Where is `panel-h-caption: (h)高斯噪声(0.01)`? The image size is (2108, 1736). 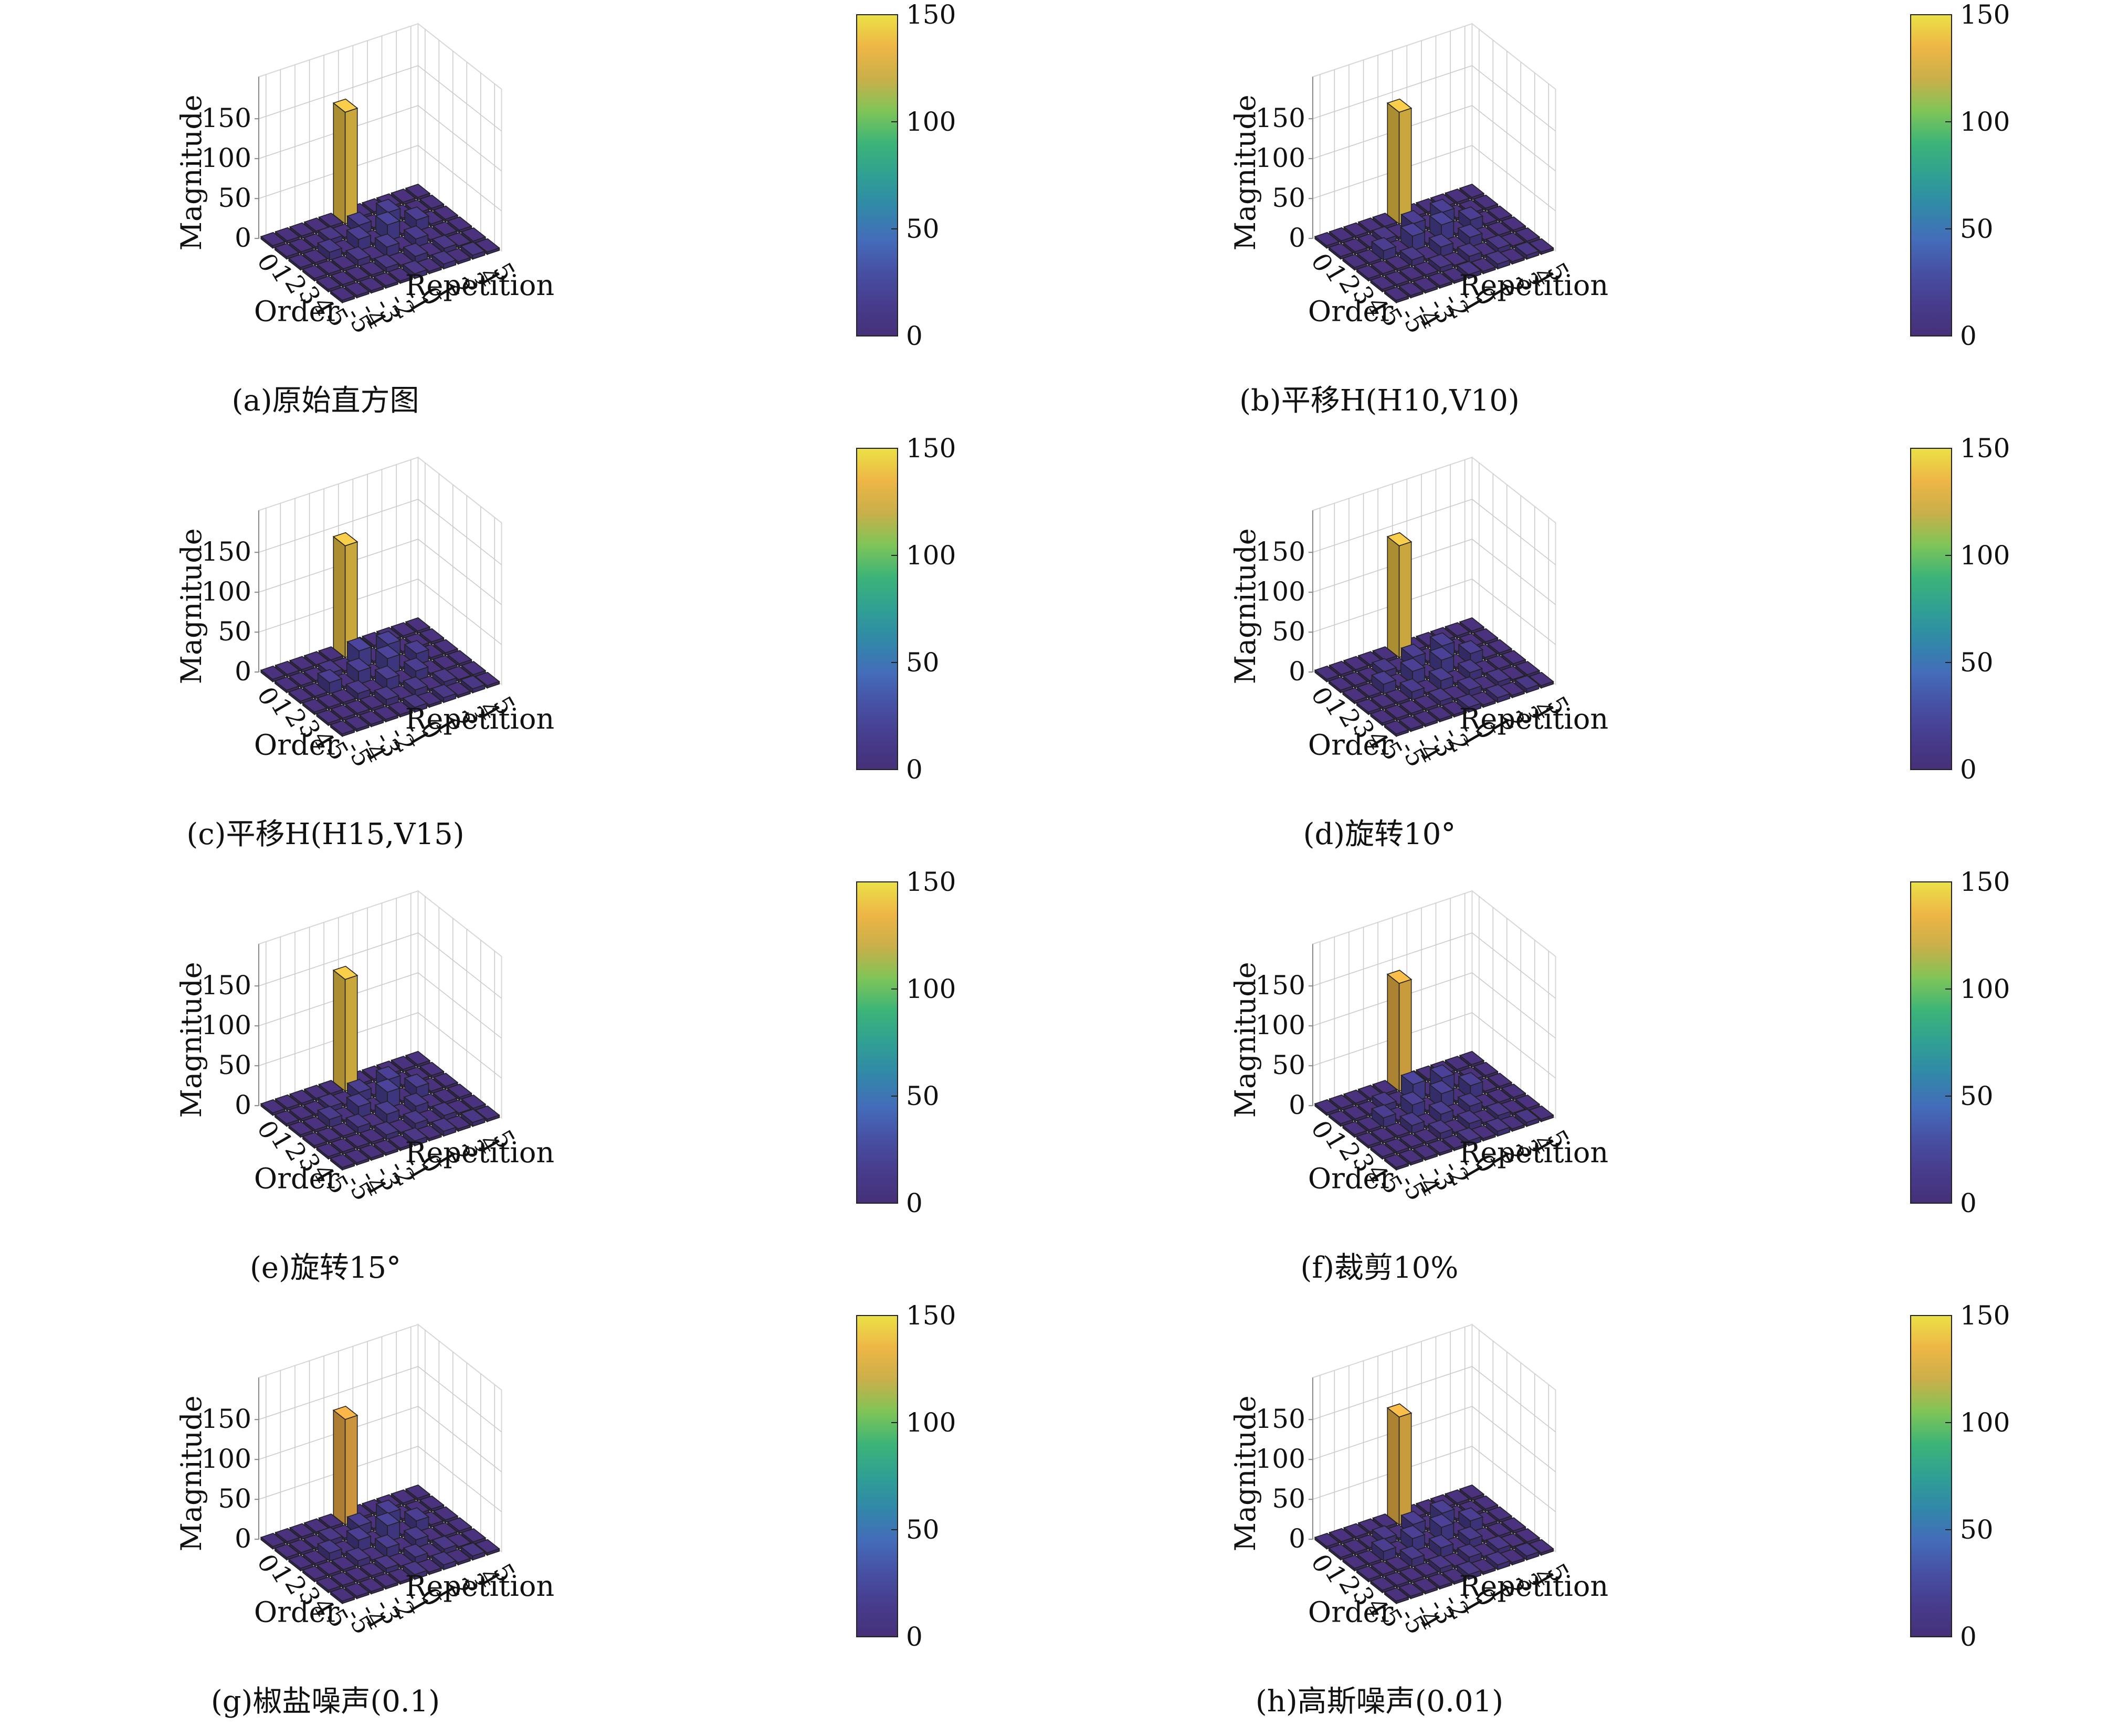 panel-h-caption: (h)高斯噪声(0.01) is located at coordinates (1379, 1702).